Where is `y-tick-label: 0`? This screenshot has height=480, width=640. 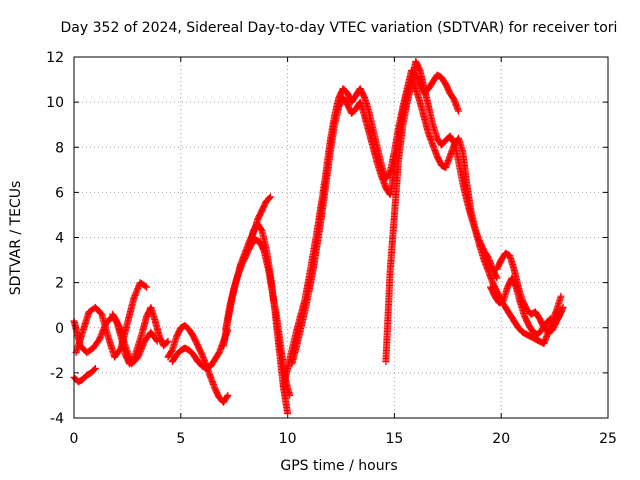 y-tick-label: 0 is located at coordinates (59, 329).